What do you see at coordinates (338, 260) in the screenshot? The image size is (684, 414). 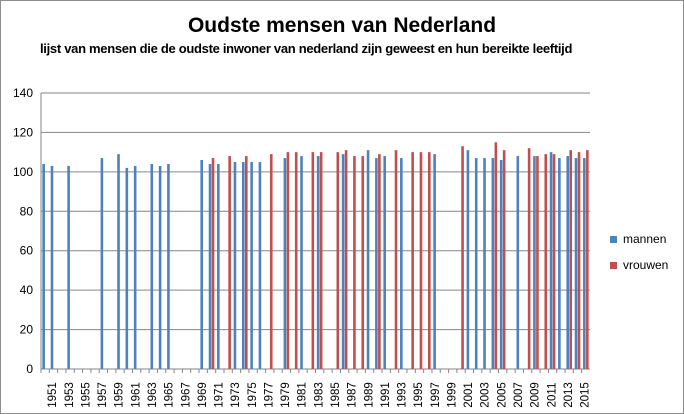 I see `bar-vrouwen-1986` at bounding box center [338, 260].